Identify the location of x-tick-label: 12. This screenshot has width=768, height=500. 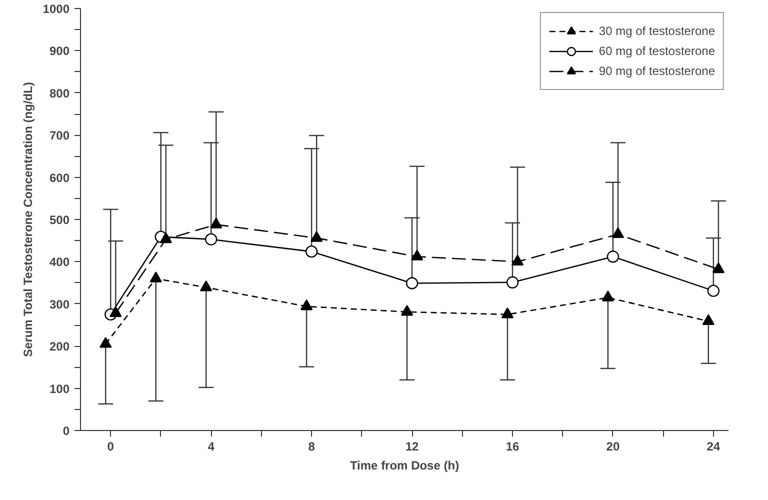
(412, 447).